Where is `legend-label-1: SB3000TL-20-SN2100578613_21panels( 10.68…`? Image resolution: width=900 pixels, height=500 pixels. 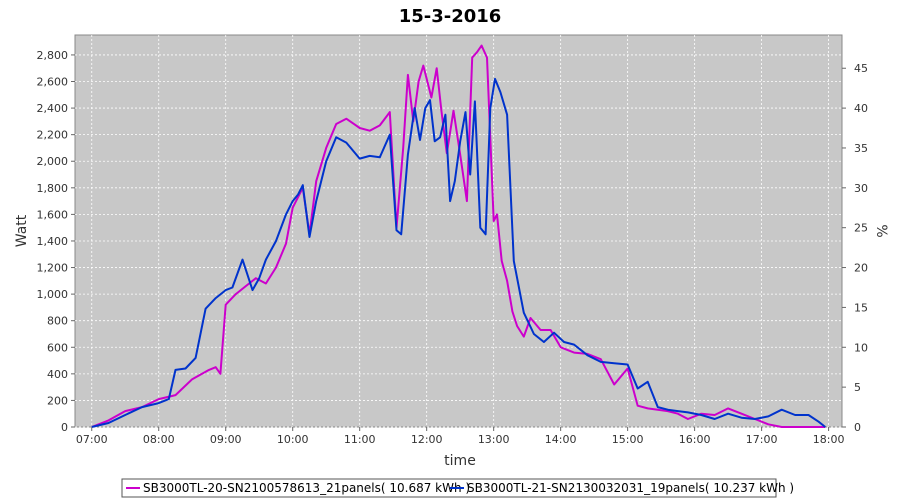
legend-label-1: SB3000TL-20-SN2100578613_21panels( 10.68… is located at coordinates (306, 488).